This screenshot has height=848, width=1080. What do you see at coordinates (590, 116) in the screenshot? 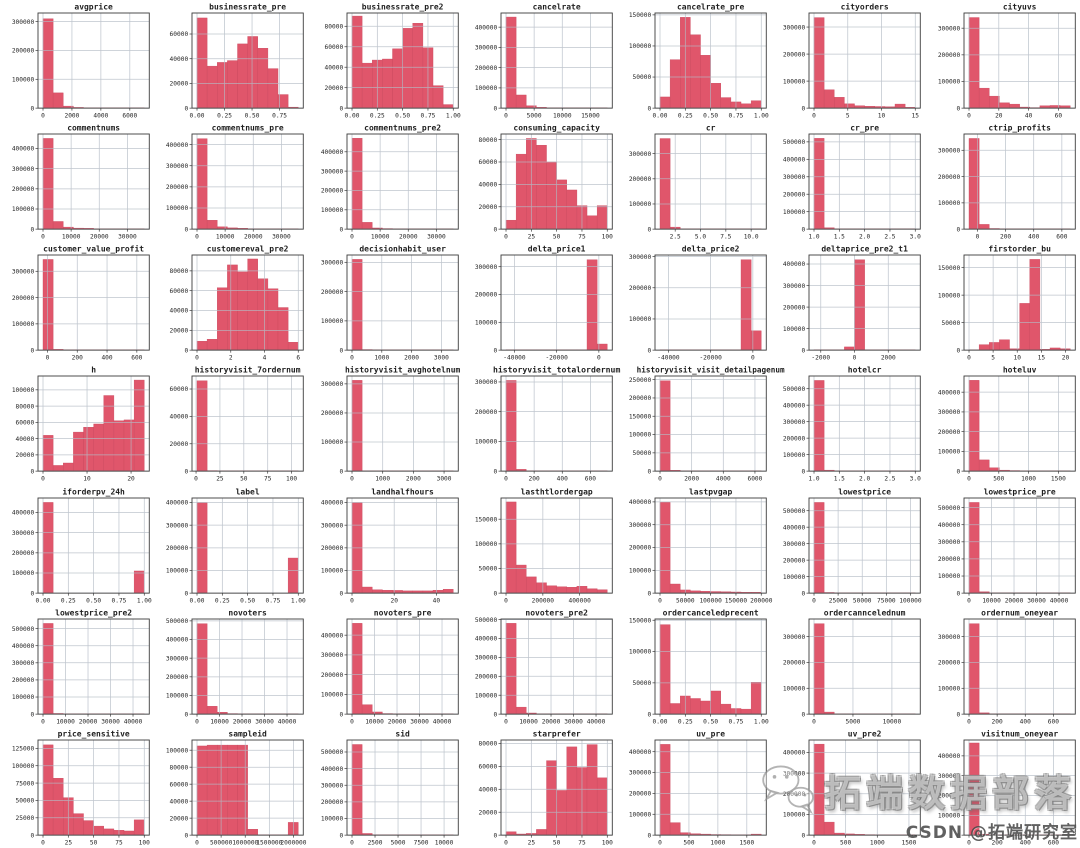
I see `x-tick-label: 15000` at bounding box center [590, 116].